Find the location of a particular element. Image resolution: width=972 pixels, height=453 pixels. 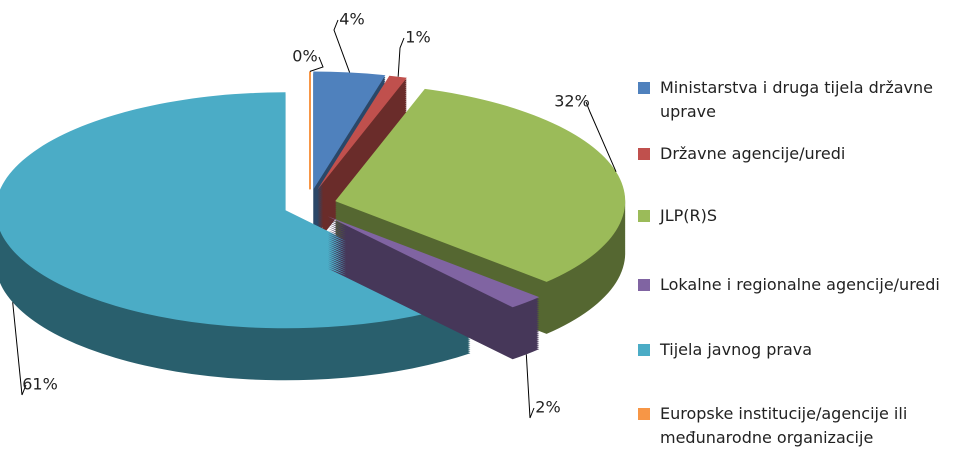

legend-label: Državne agencije/uredi is located at coordinates (753, 153).